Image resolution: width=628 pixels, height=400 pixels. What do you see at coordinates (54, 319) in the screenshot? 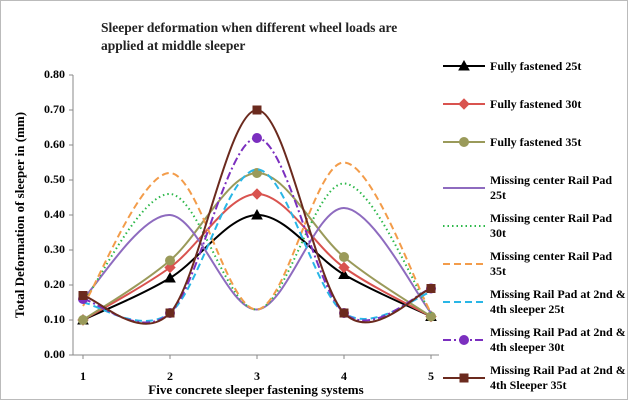
I see `y-tick-label: 0.10` at bounding box center [54, 319].